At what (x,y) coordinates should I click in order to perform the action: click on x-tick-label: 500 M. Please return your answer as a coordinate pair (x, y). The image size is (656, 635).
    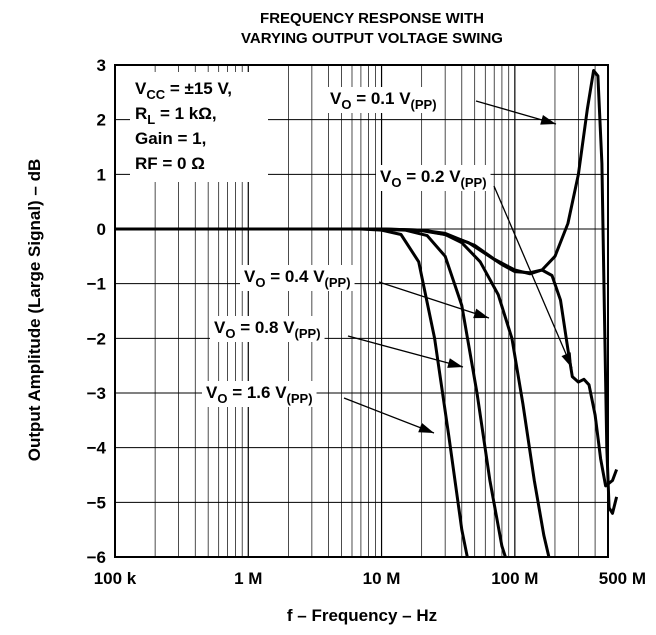
    Looking at the image, I should click on (622, 578).